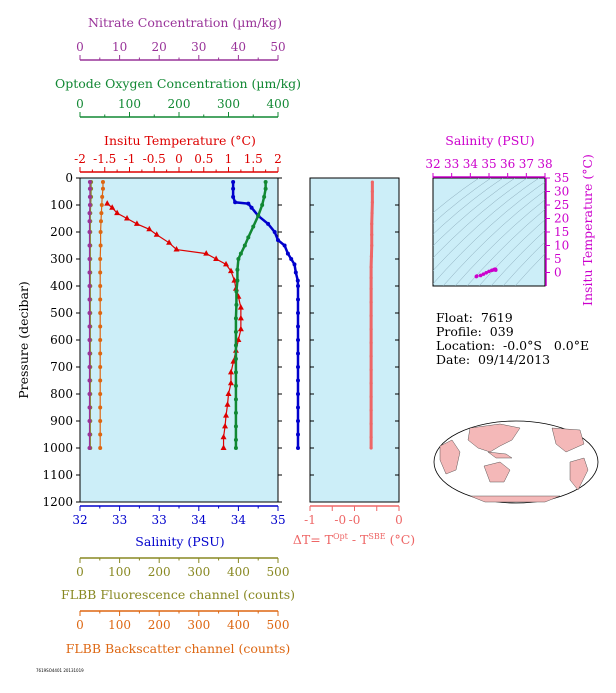 The width and height of the screenshot is (616, 693). I want to click on fluorescence-tick-label: 200, so click(159, 572).